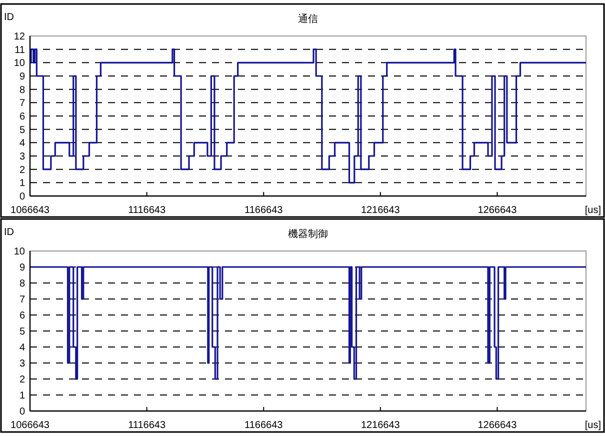 The width and height of the screenshot is (605, 436). What do you see at coordinates (308, 234) in the screenshot?
I see `chart-title: 機器制御` at bounding box center [308, 234].